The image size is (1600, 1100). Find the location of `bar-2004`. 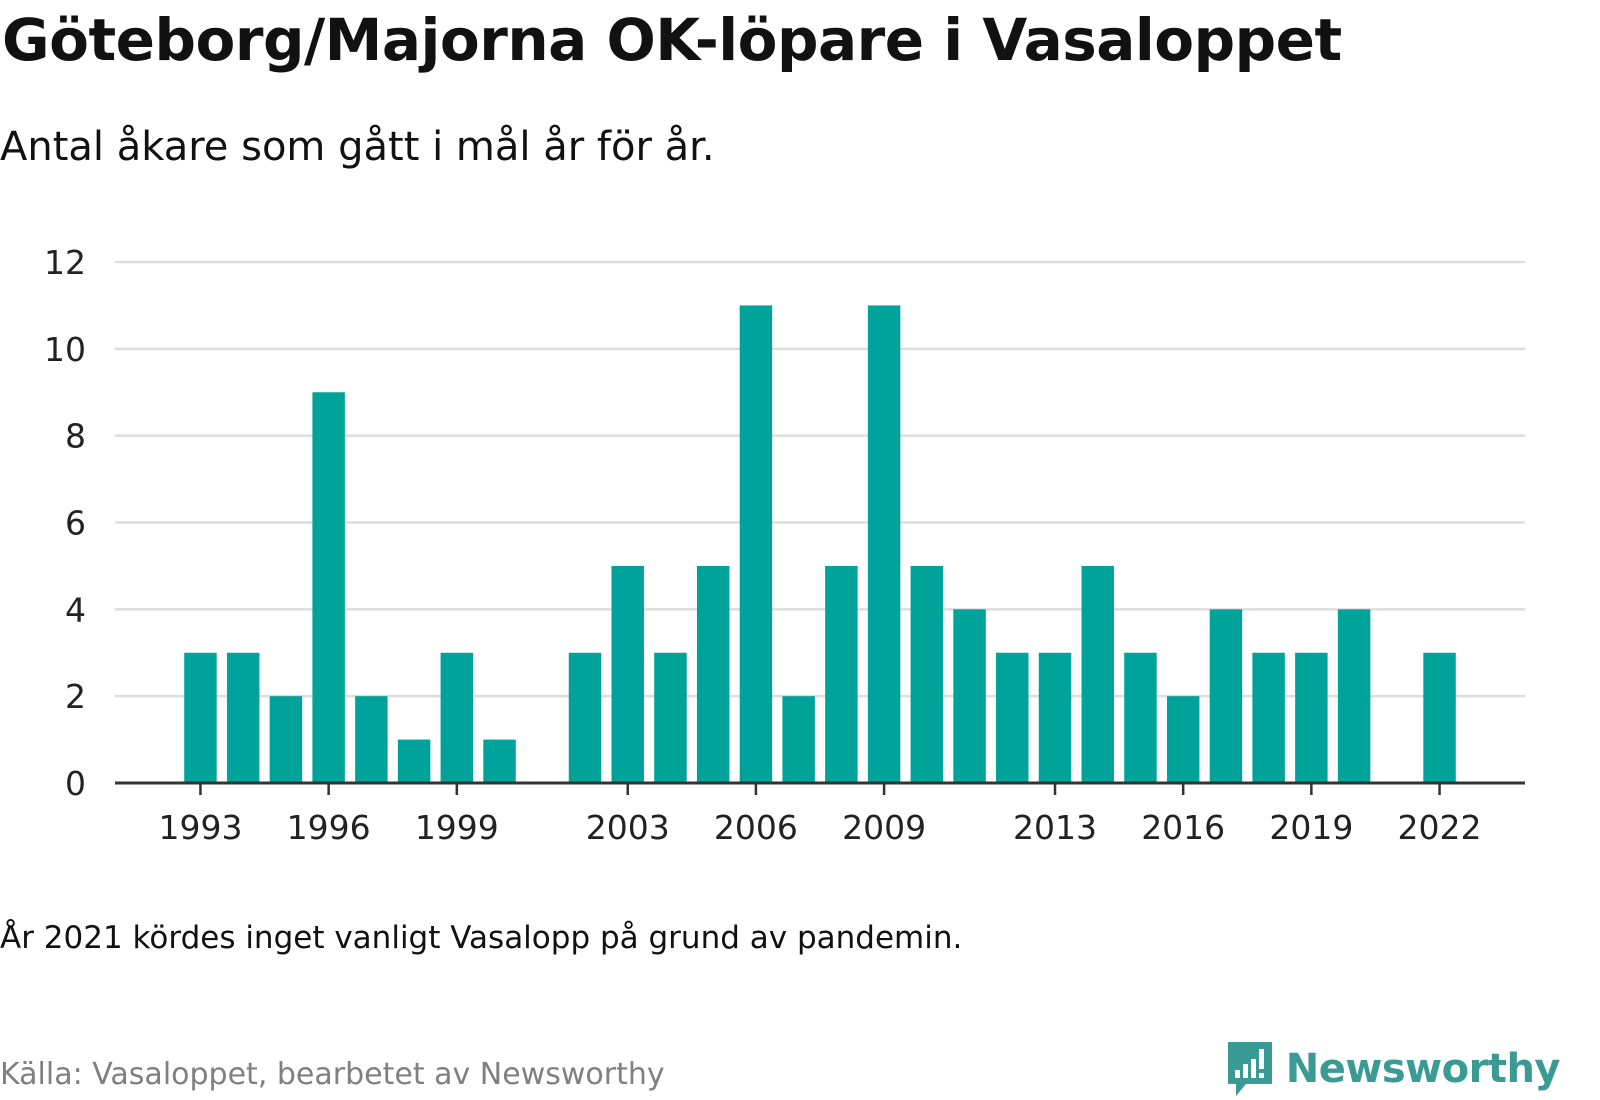

bar-2004 is located at coordinates (670, 717).